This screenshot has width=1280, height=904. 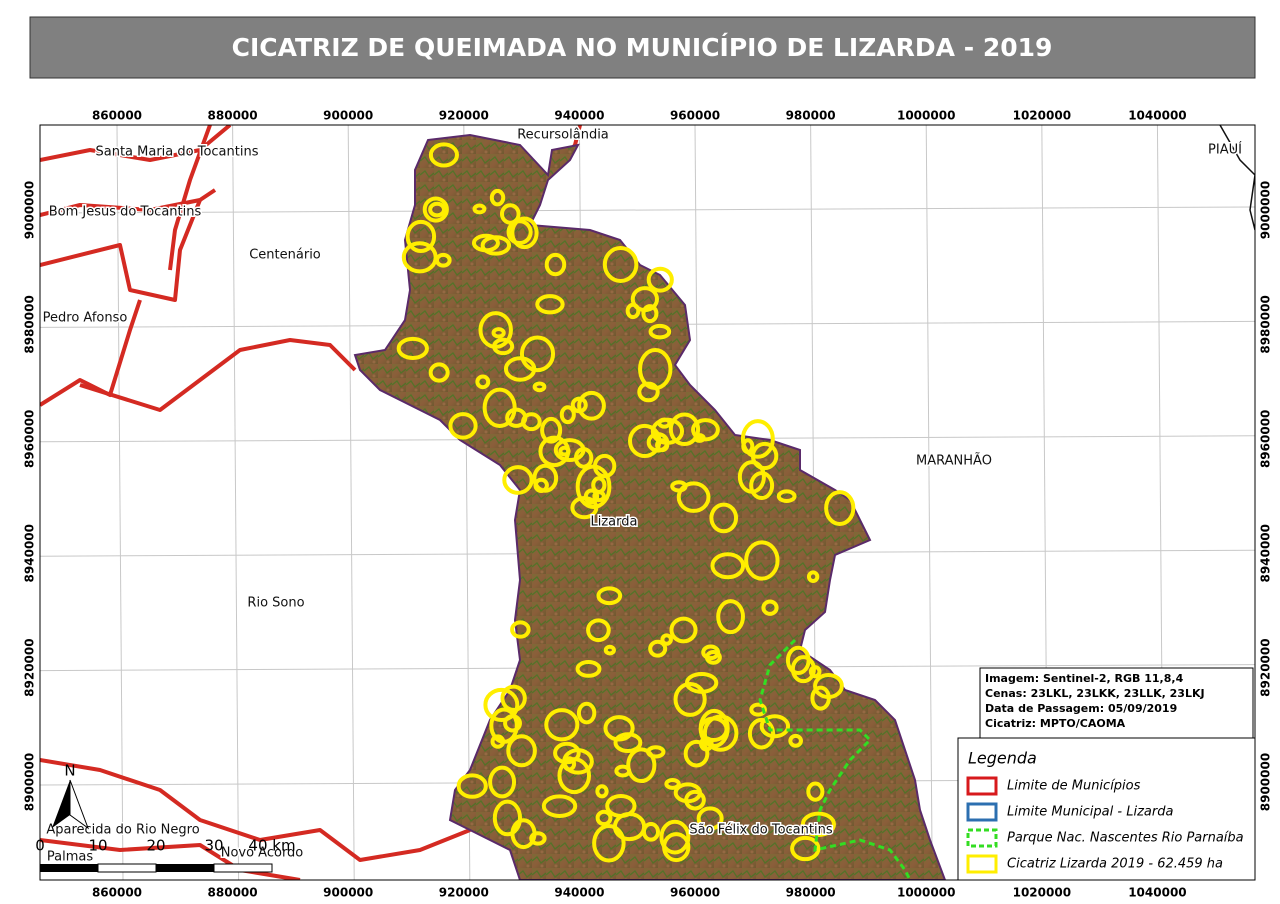 I want to click on x-coord-label: 860000, so click(x=117, y=116).